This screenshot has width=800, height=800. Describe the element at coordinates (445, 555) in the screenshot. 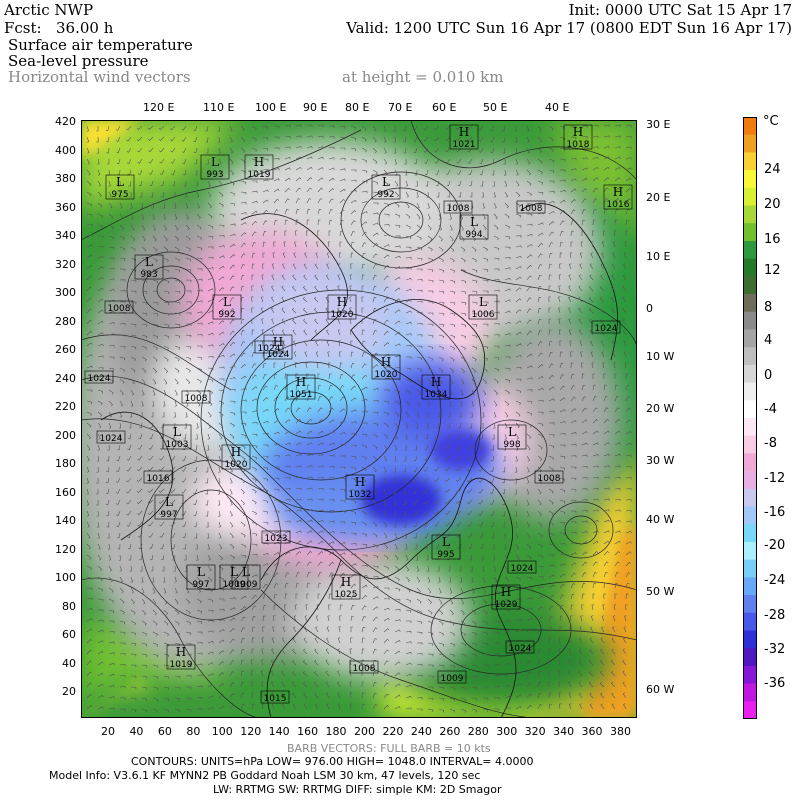

I see `pressure-center-value: 995` at that location.